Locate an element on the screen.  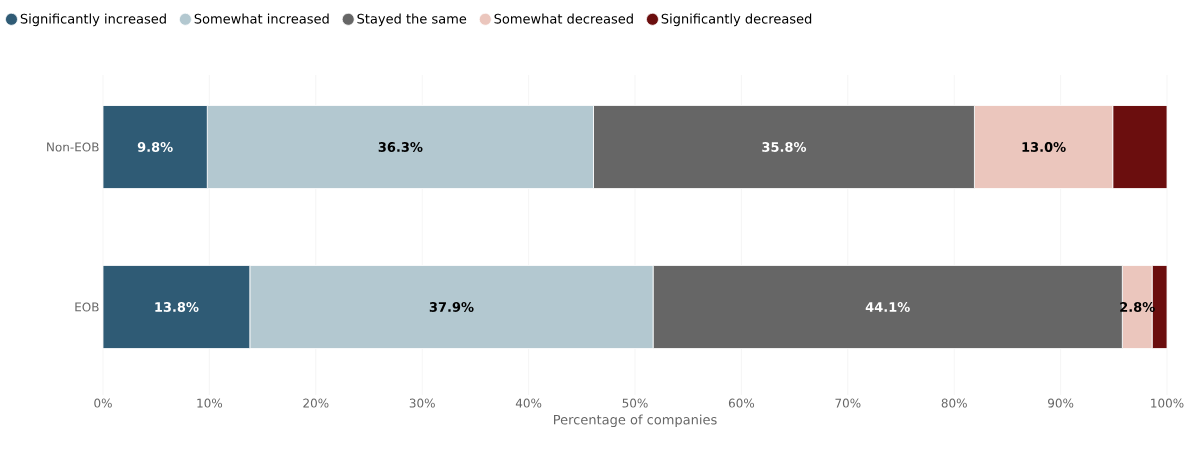
x-tick-label: 70% is located at coordinates (848, 403).